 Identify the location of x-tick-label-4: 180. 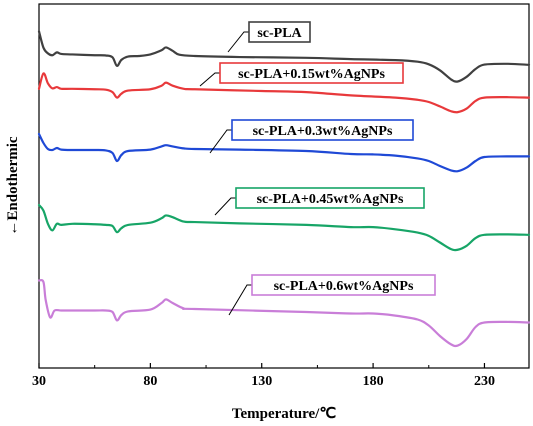
(373, 381).